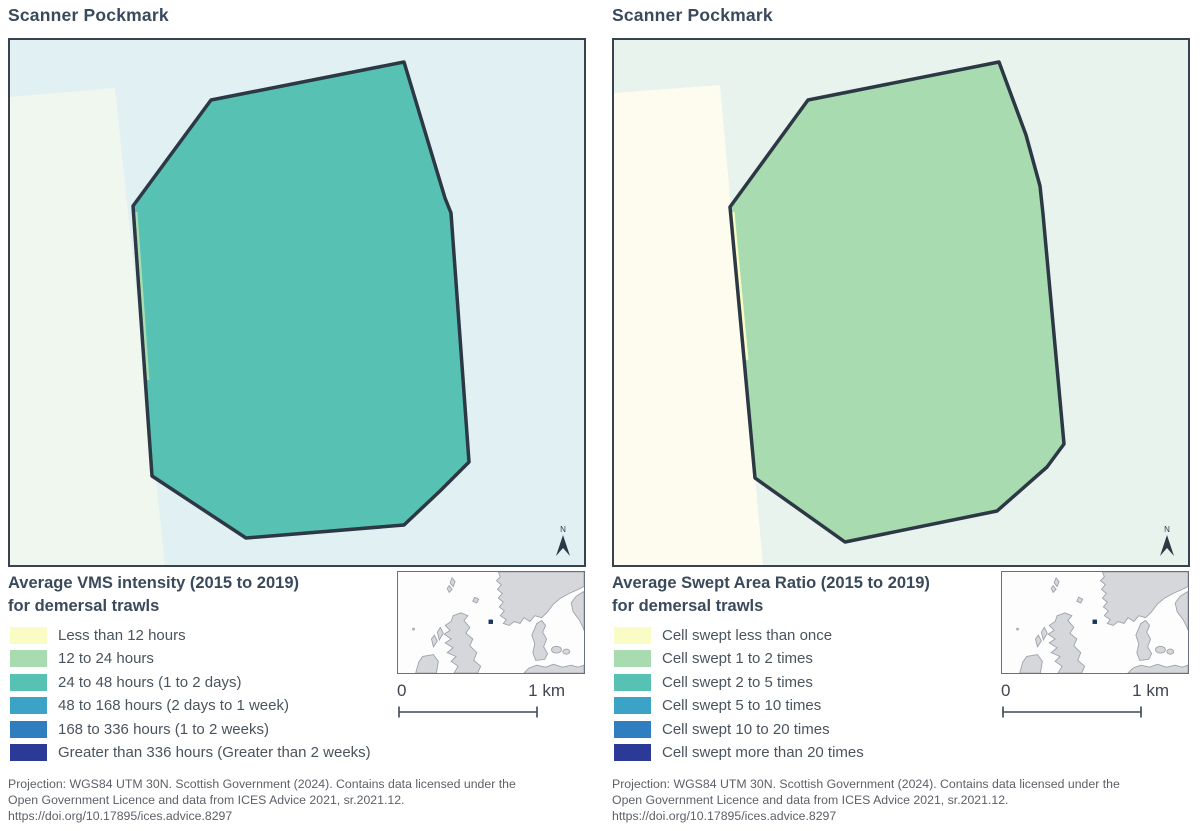 Image resolution: width=1200 pixels, height=831 pixels. I want to click on legend-item: 24 to 48 hours (1 to 2 days), so click(190, 682).